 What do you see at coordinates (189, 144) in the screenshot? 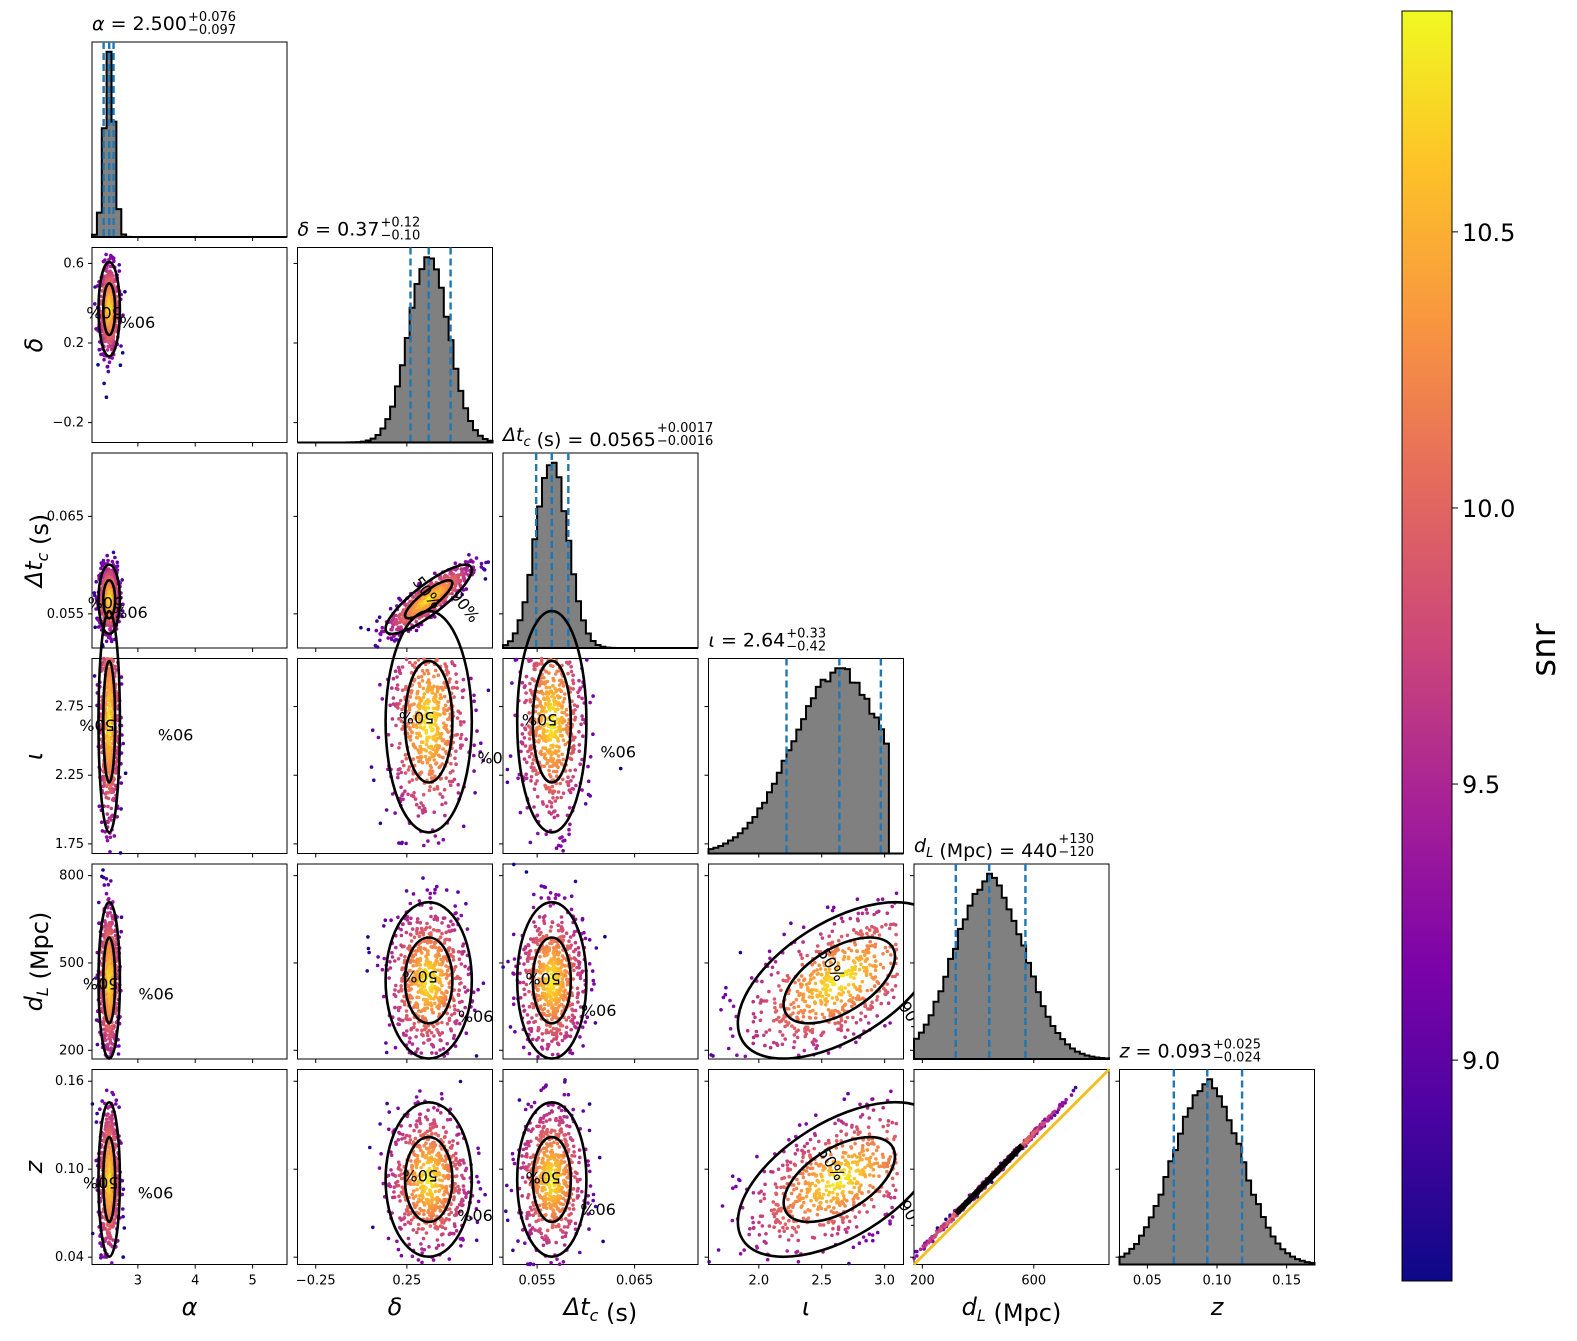
I see `histogram` at bounding box center [189, 144].